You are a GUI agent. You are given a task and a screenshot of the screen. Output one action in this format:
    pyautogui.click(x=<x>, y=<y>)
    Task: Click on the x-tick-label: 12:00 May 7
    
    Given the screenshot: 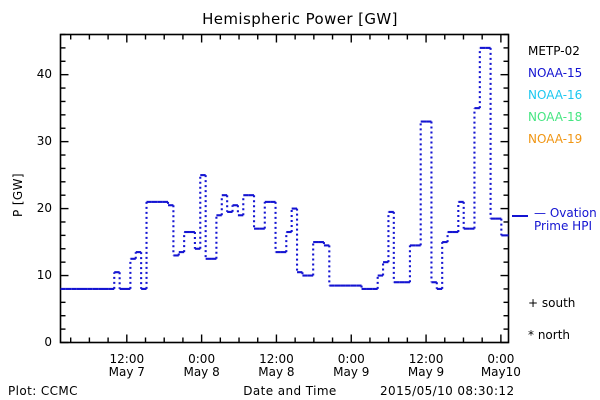 What is the action you would take?
    pyautogui.click(x=127, y=365)
    